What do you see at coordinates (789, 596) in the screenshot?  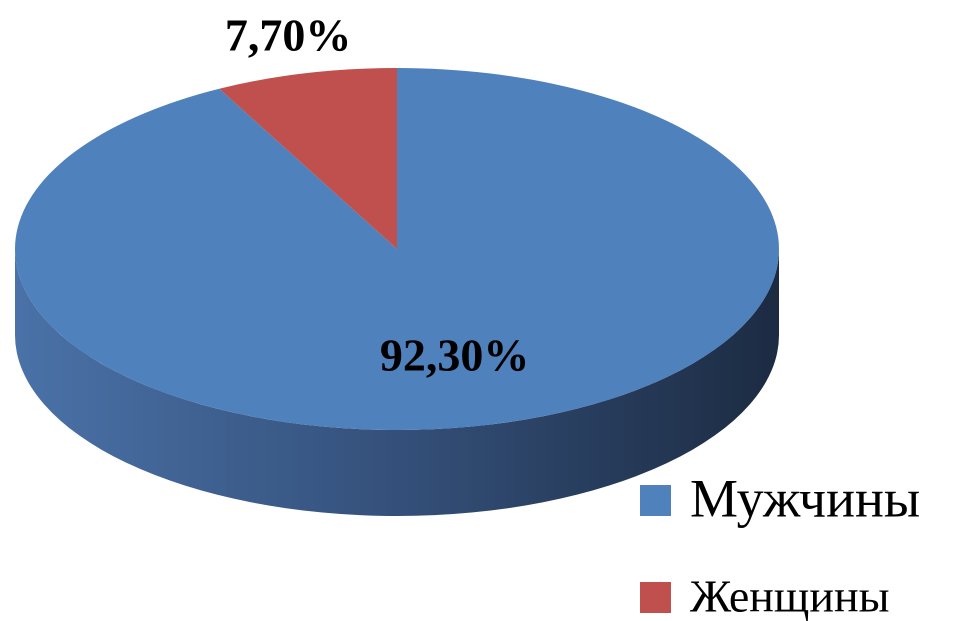 I see `legend-label: Женщины` at bounding box center [789, 596].